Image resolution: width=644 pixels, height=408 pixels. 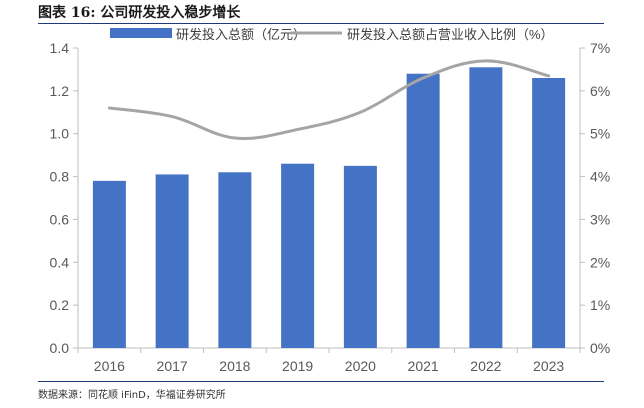 I want to click on y-right-tick-label: 5%, so click(x=600, y=134).